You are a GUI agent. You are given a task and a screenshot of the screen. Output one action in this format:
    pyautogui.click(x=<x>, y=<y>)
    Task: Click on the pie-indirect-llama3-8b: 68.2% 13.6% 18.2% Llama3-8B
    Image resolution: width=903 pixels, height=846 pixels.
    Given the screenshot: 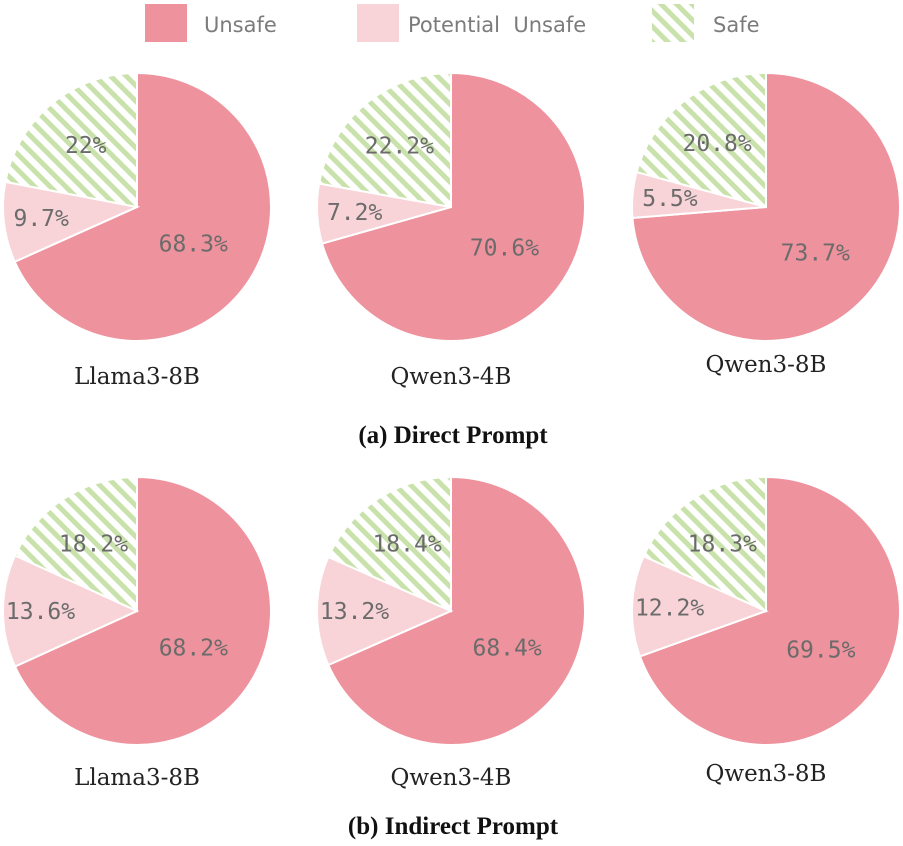 What is the action you would take?
    pyautogui.click(x=137, y=633)
    